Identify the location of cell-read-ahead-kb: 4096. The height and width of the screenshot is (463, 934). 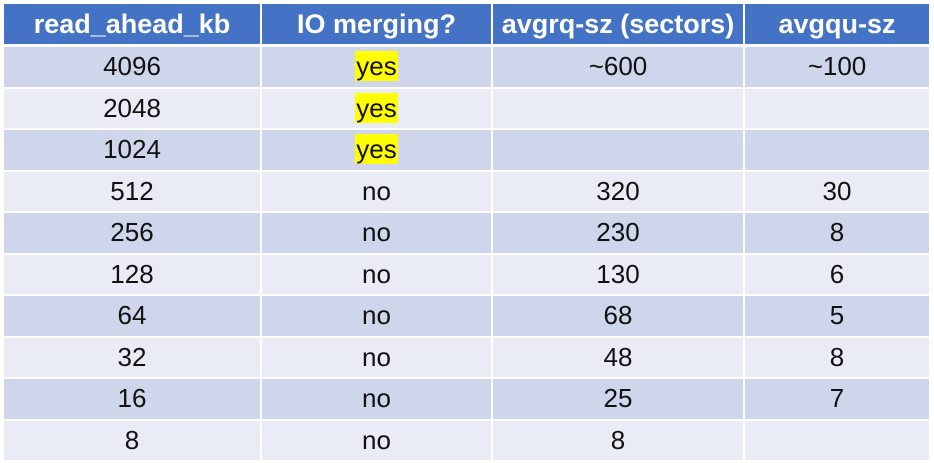
(133, 68).